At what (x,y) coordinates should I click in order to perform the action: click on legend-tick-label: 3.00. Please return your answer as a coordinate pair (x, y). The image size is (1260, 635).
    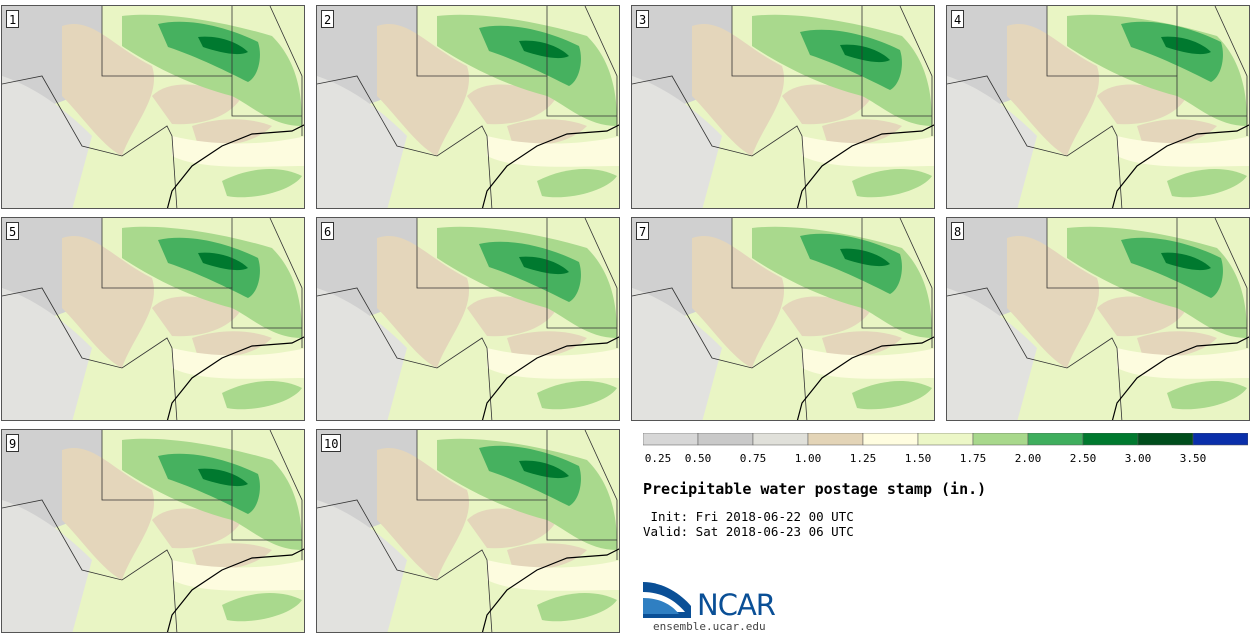
    Looking at the image, I should click on (1138, 457).